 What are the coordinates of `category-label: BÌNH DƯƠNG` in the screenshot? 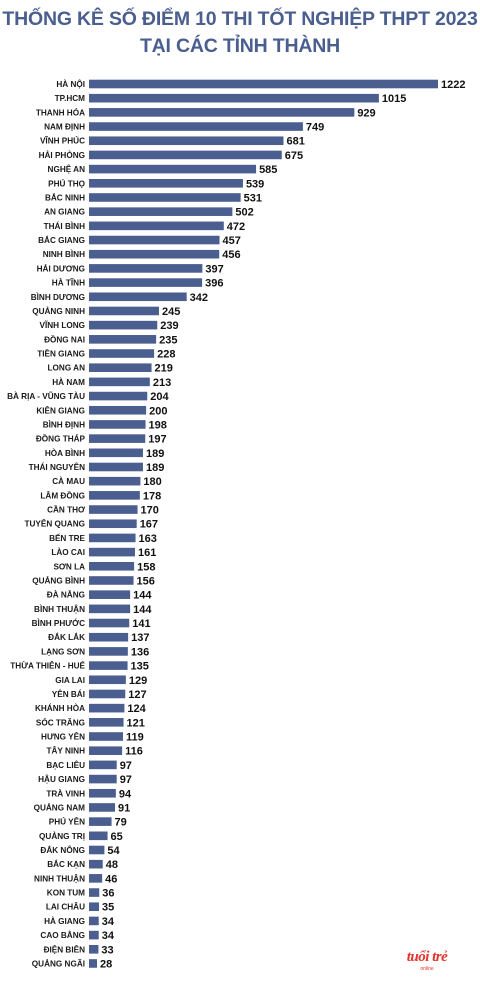 It's located at (58, 297).